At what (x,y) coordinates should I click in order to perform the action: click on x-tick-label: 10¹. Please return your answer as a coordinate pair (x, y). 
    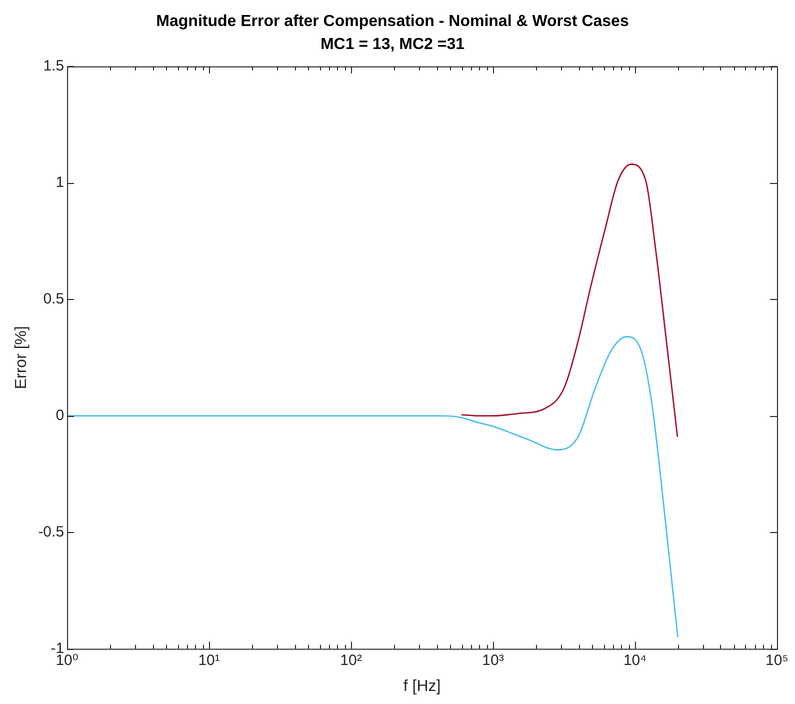
    Looking at the image, I should click on (209, 660).